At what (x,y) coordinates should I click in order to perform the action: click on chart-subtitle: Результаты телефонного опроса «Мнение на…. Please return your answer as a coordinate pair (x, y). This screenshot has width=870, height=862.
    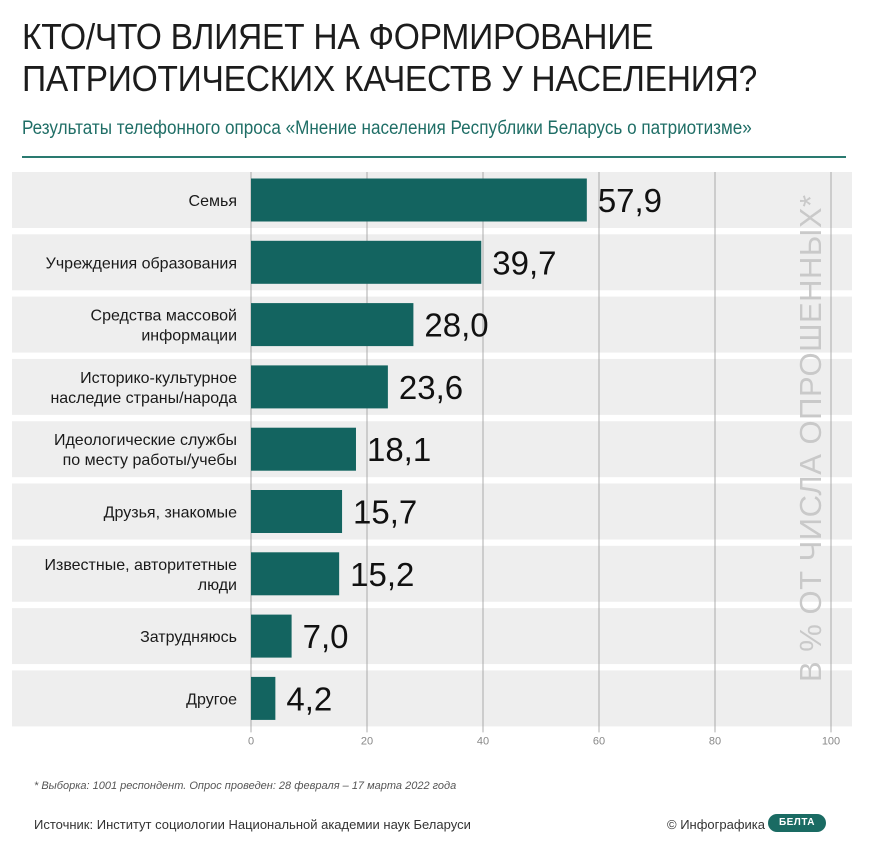
    Looking at the image, I should click on (387, 128).